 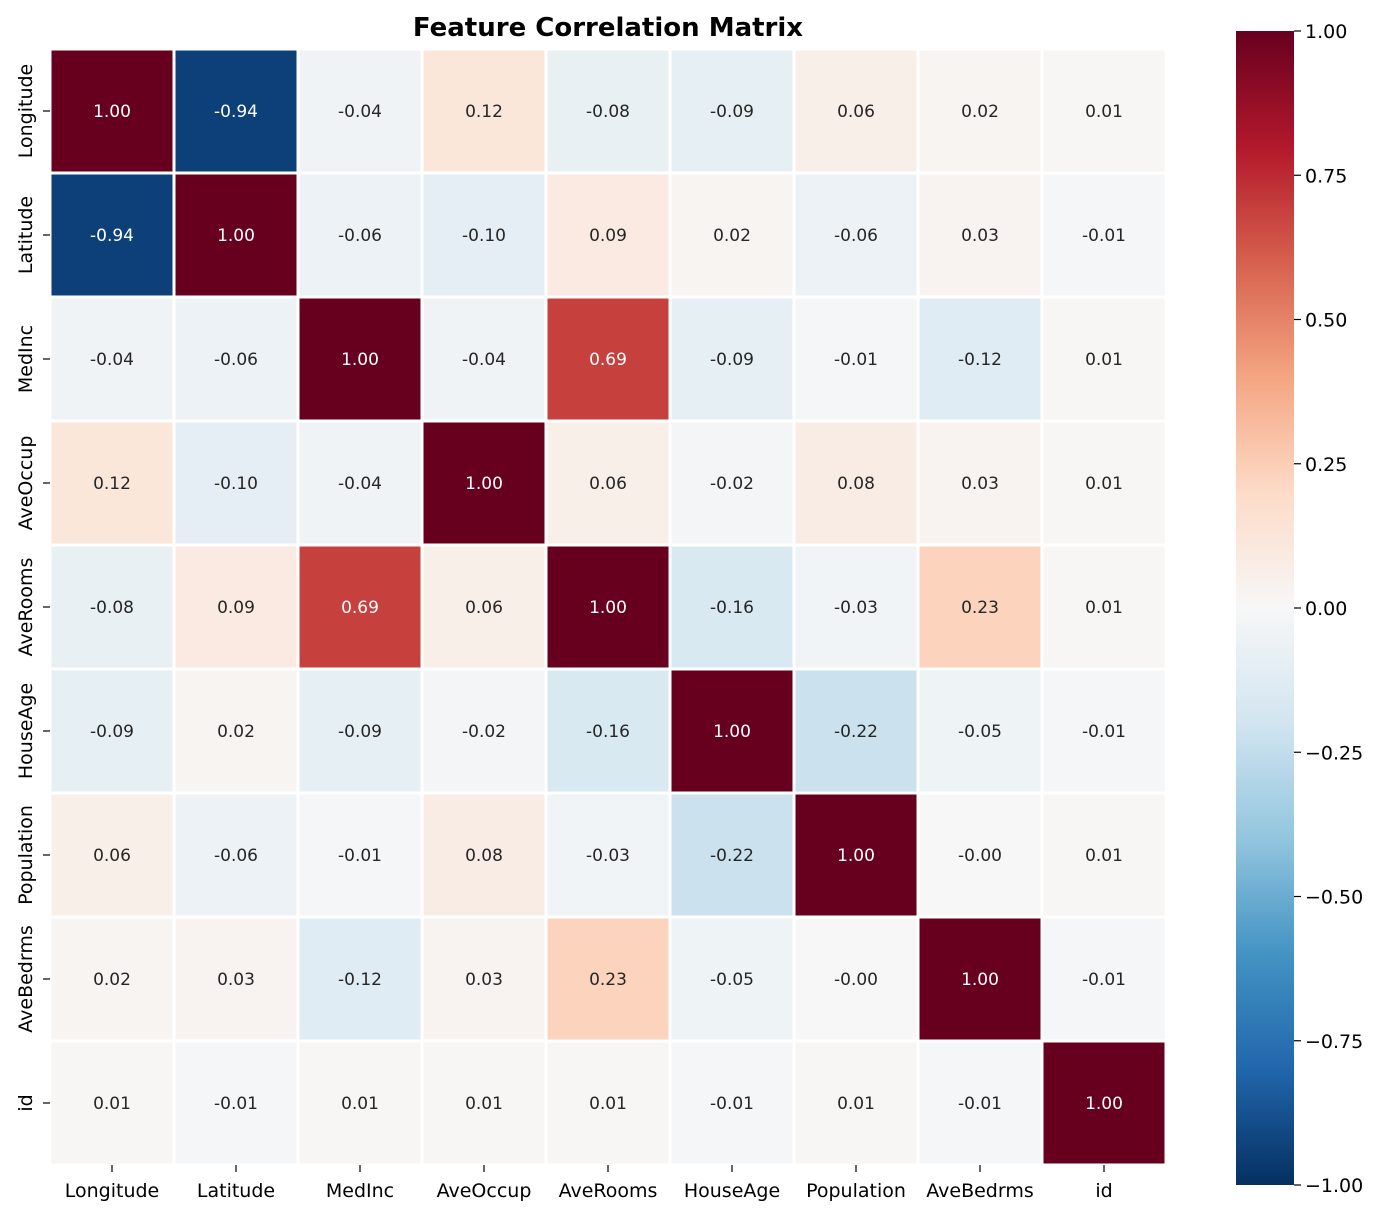 I want to click on heatmap-cell-avebedrms-id, so click(x=1104, y=979).